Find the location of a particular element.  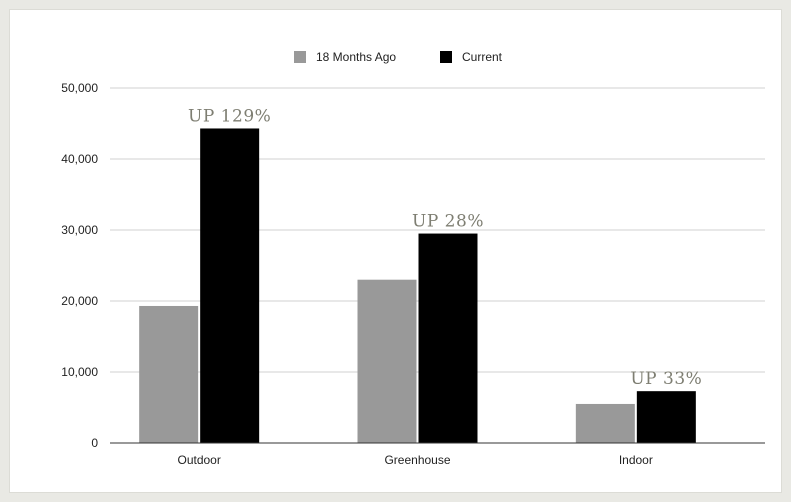

annotation-outdoor: UP 129% is located at coordinates (229, 116).